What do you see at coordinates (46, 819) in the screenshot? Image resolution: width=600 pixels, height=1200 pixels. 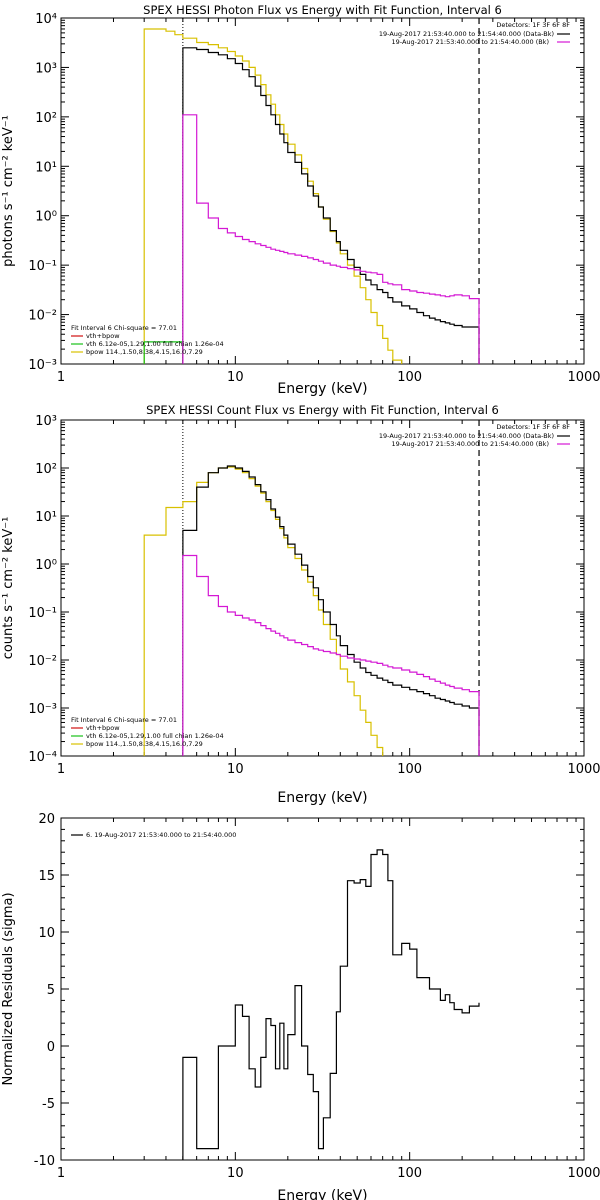 I see `y-tick-label: 20` at bounding box center [46, 819].